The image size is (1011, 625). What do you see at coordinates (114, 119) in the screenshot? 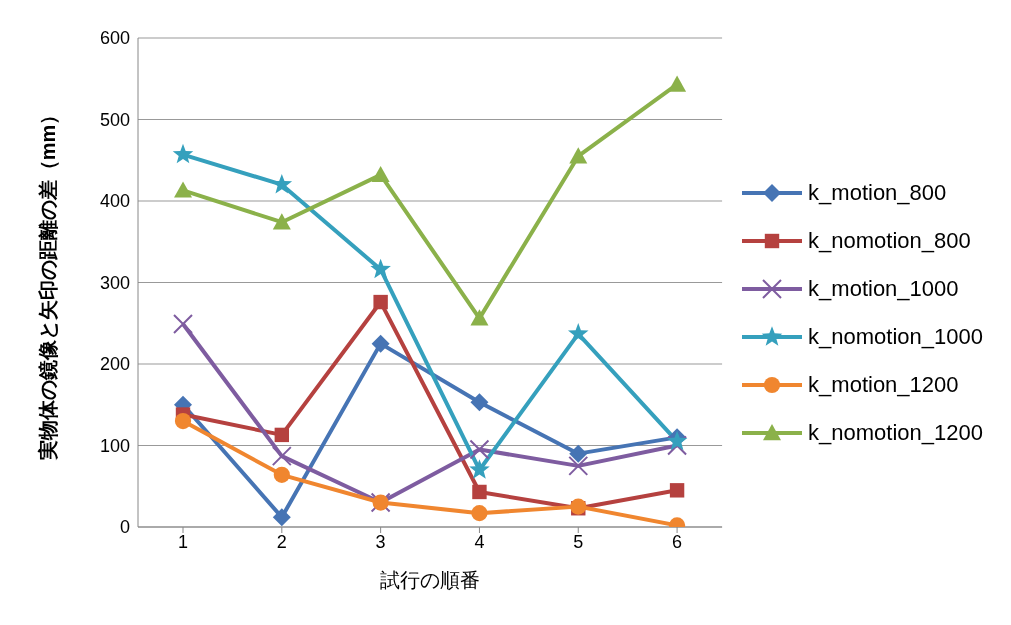
I see `y-tick-label: 500` at bounding box center [114, 119].